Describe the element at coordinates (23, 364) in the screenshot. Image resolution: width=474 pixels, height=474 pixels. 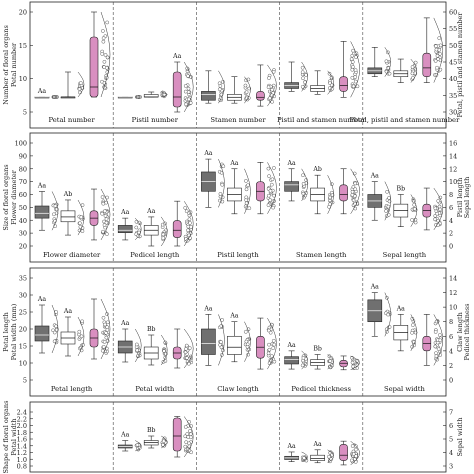
I see `left-tick-label: 10` at that location.